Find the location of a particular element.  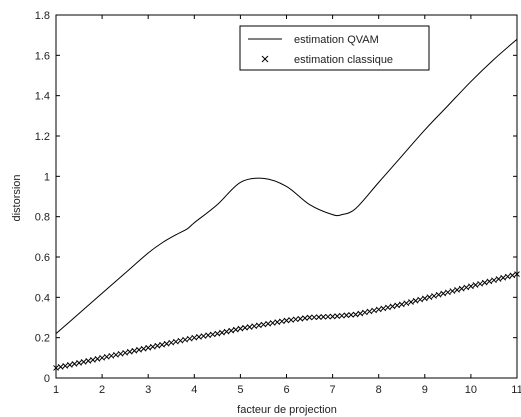

y-tick-label: 1.4 is located at coordinates (42, 97).